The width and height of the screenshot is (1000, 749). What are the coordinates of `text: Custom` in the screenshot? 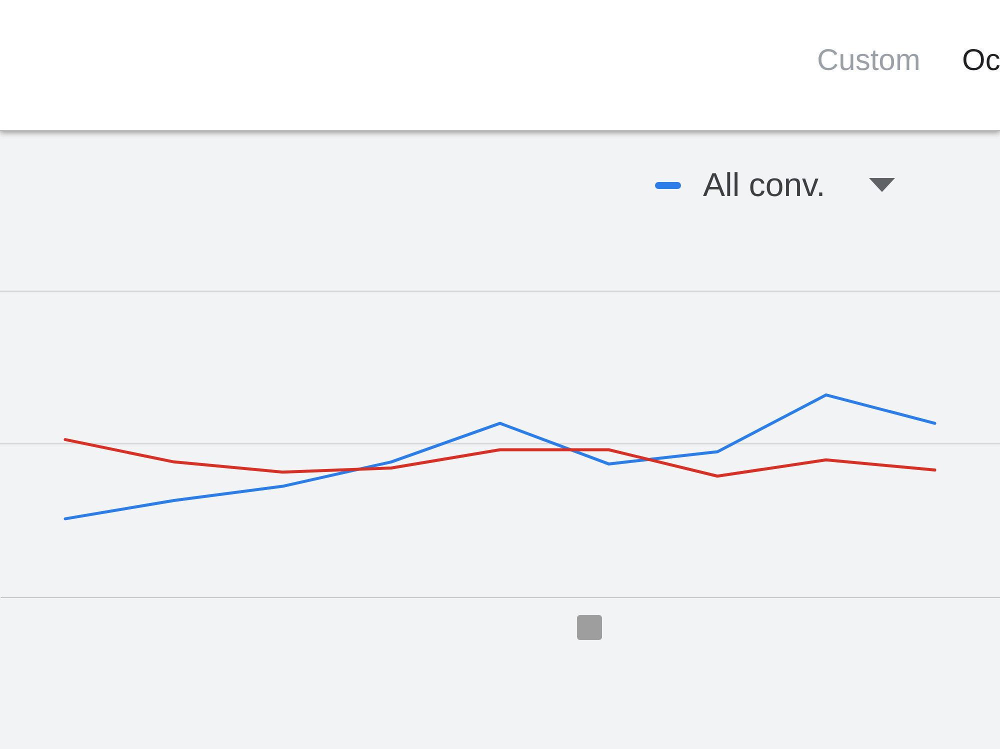 It's located at (868, 61).